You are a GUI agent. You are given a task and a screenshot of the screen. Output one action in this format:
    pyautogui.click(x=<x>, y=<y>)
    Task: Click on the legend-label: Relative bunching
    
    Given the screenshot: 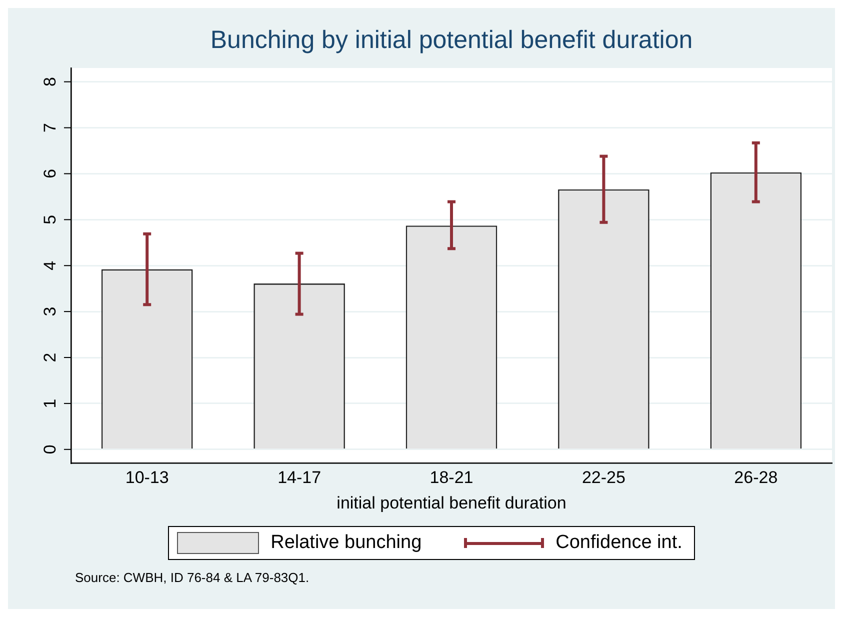 What is the action you would take?
    pyautogui.click(x=346, y=543)
    